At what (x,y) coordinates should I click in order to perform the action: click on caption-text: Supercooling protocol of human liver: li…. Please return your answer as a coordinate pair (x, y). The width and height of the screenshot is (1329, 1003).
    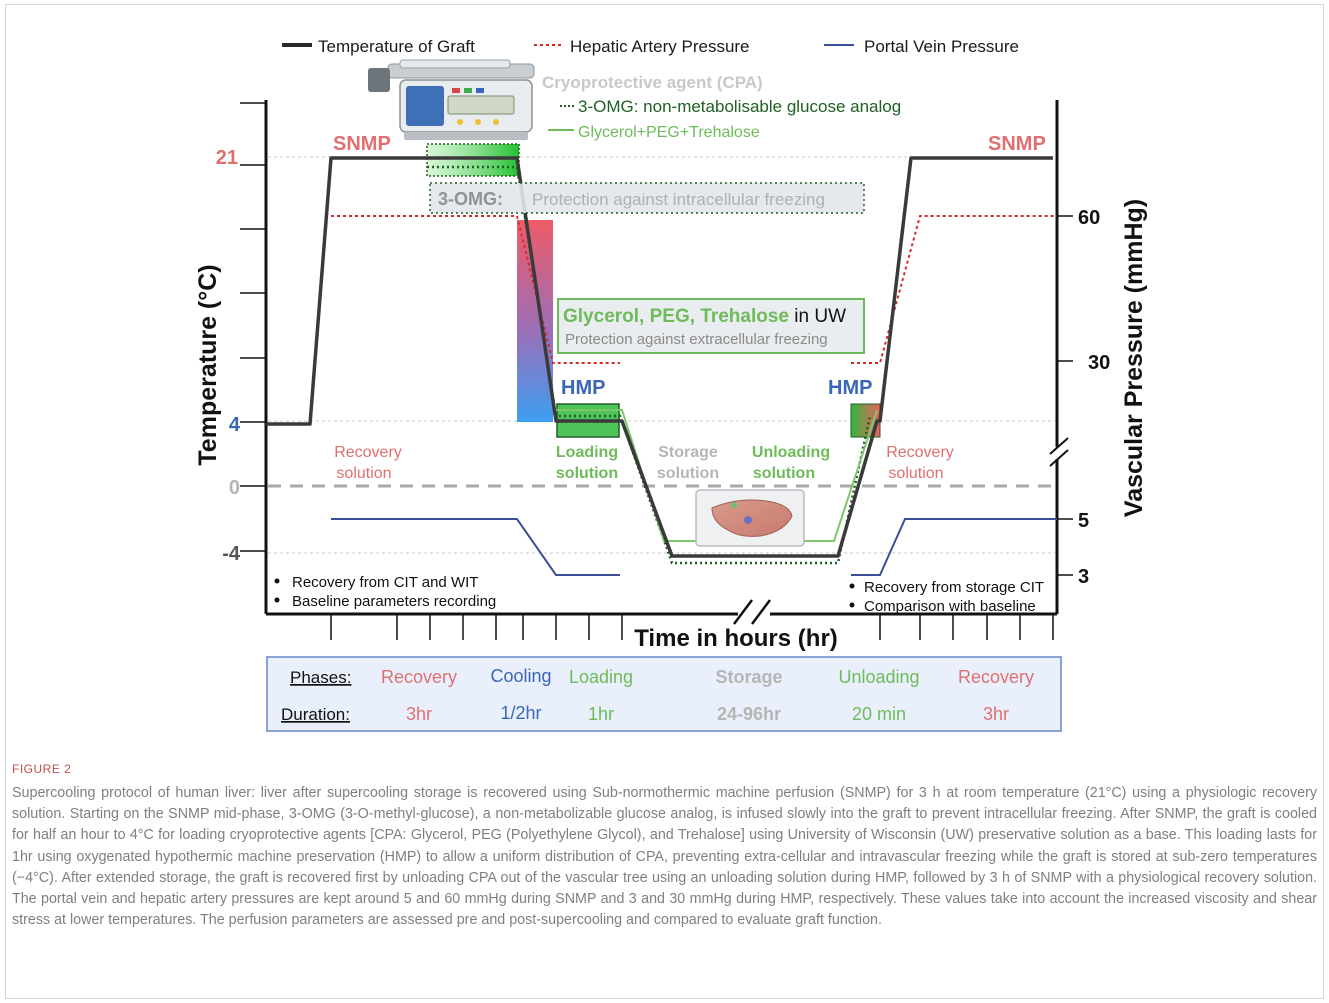
    Looking at the image, I should click on (664, 857).